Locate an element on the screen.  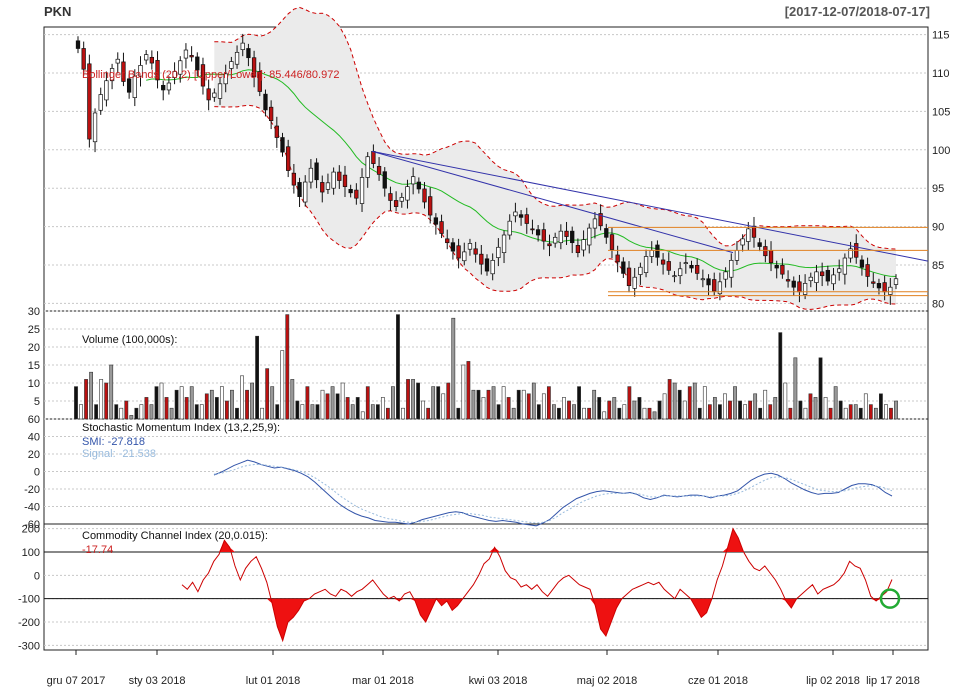
volume-title: Volume (100,000s): is located at coordinates (129, 340).